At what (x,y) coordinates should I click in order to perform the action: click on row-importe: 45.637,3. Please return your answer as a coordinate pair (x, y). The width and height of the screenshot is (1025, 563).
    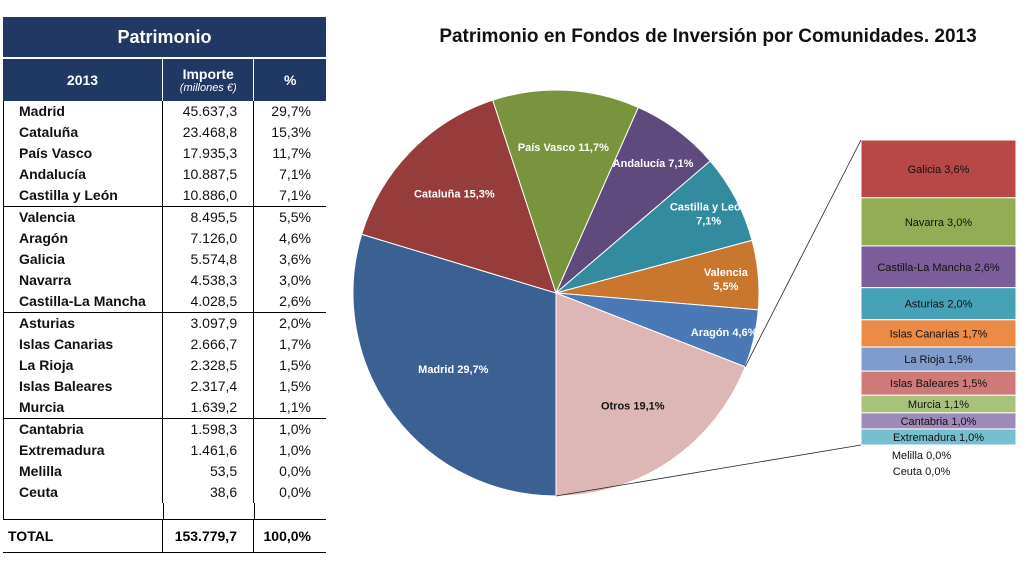
    Looking at the image, I should click on (209, 111).